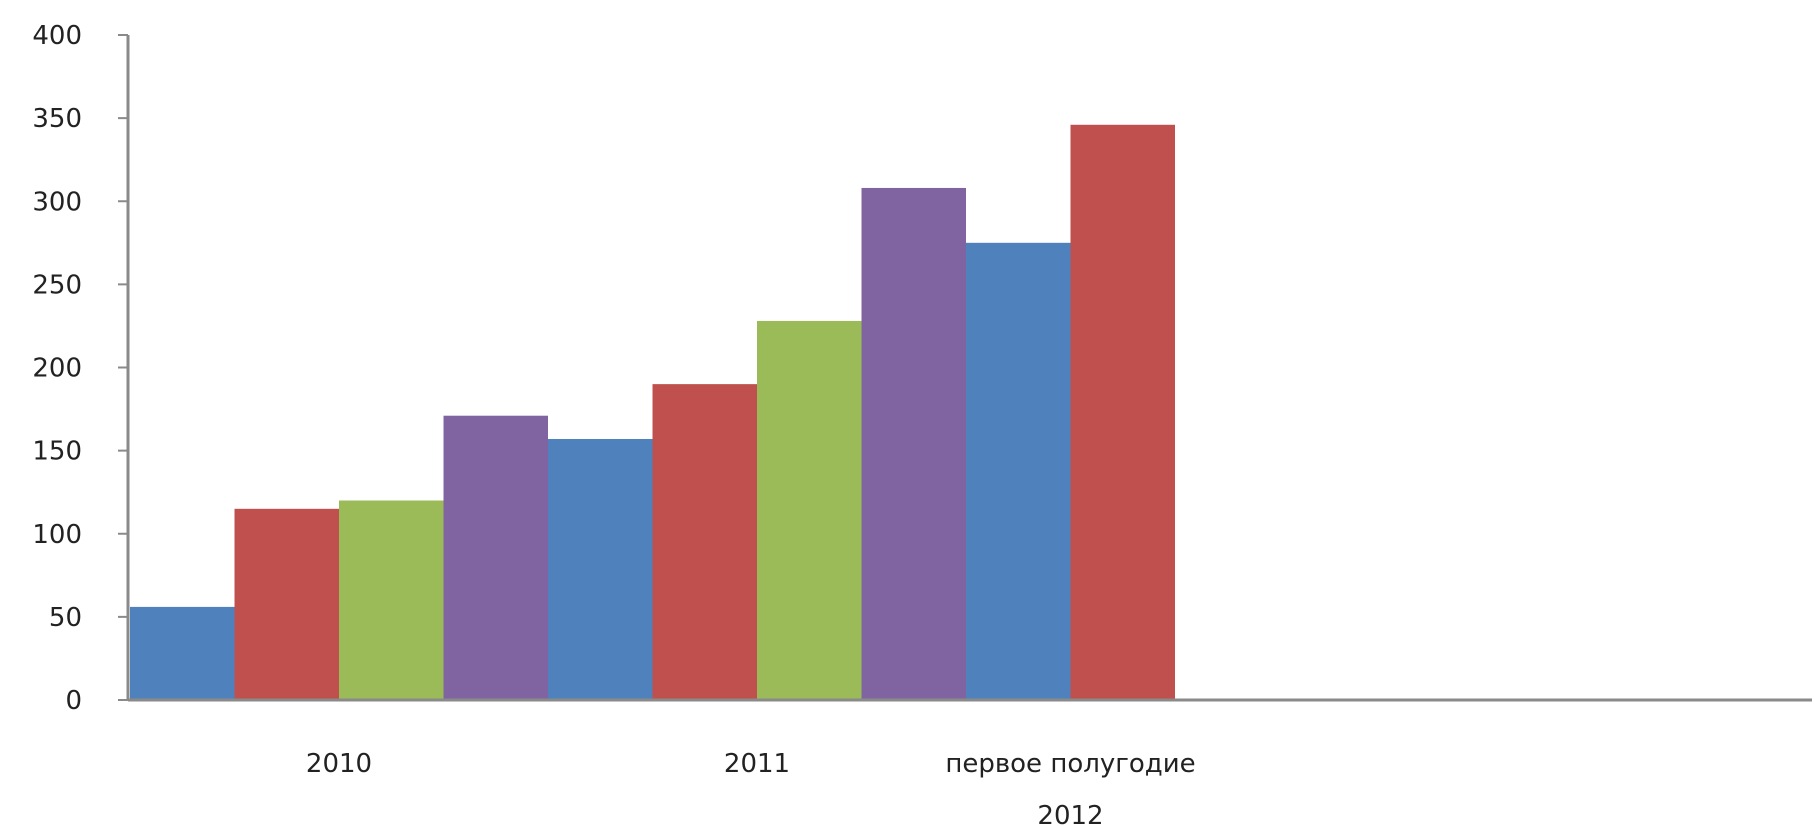 The height and width of the screenshot is (826, 1815). I want to click on y-tick-label: 150, so click(57, 452).